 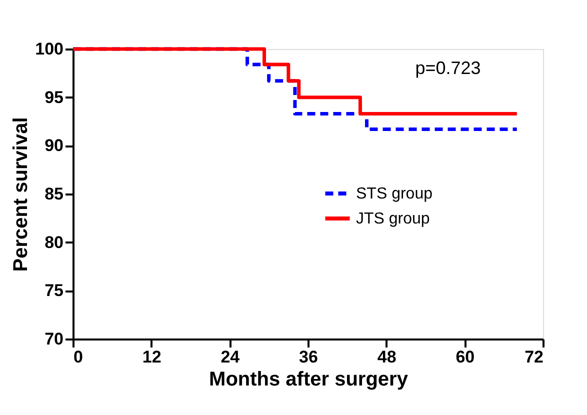 What do you see at coordinates (308, 357) in the screenshot?
I see `x-tick-label: 36` at bounding box center [308, 357].